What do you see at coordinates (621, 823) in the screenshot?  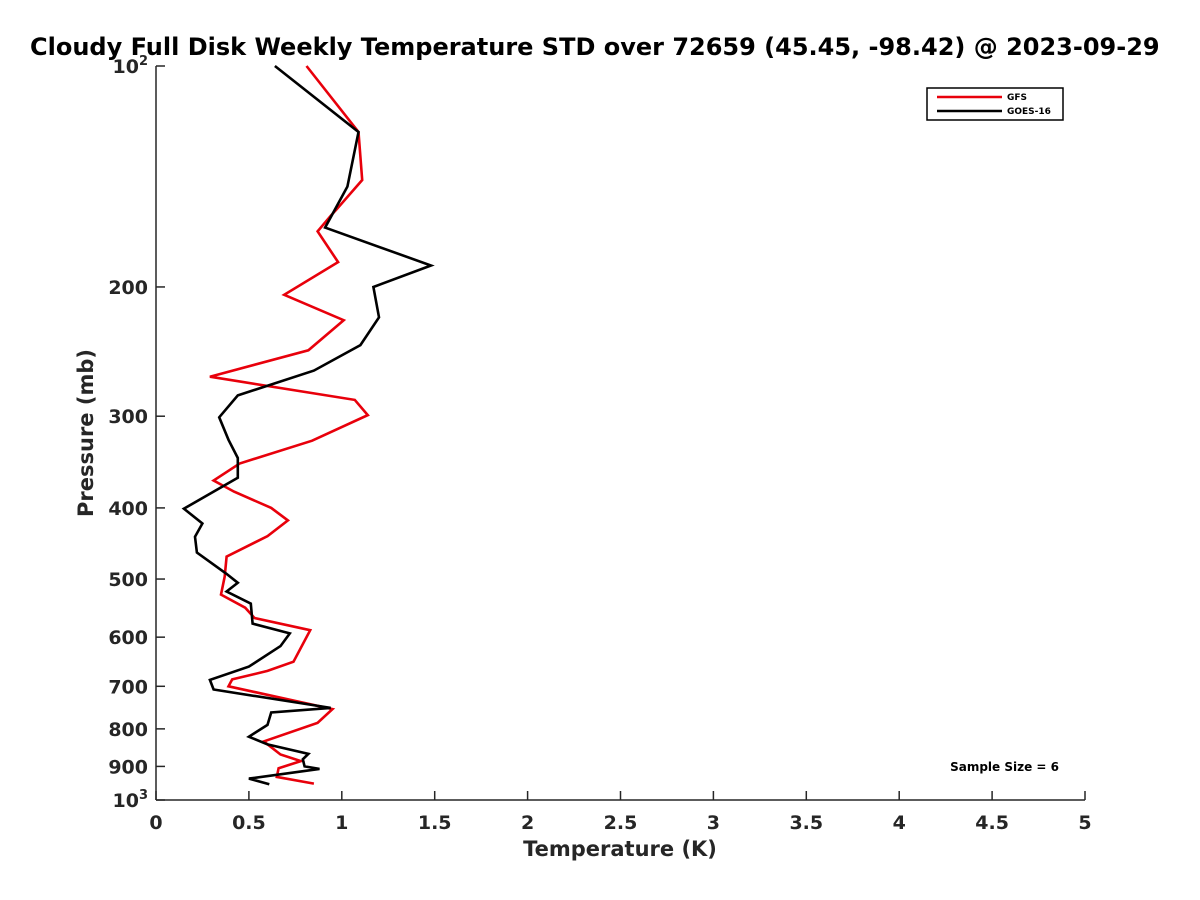 I see `x-tick-label: 2.5` at bounding box center [621, 823].